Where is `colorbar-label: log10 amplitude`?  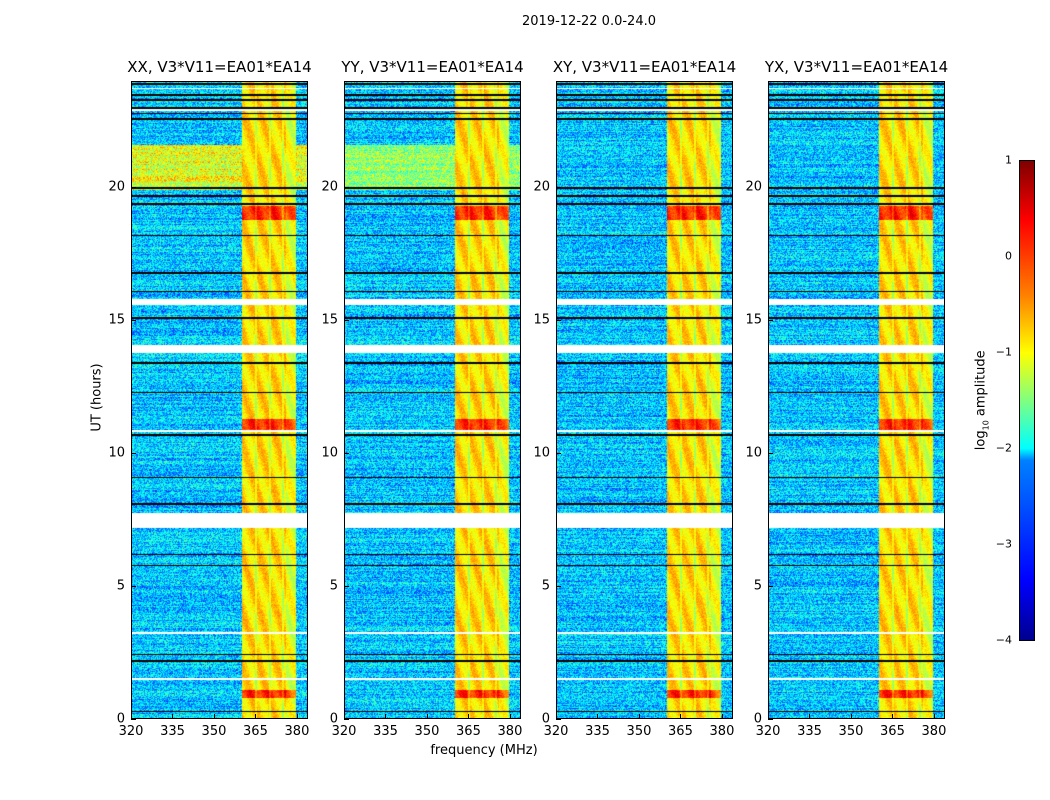 colorbar-label: log10 amplitude is located at coordinates (982, 400).